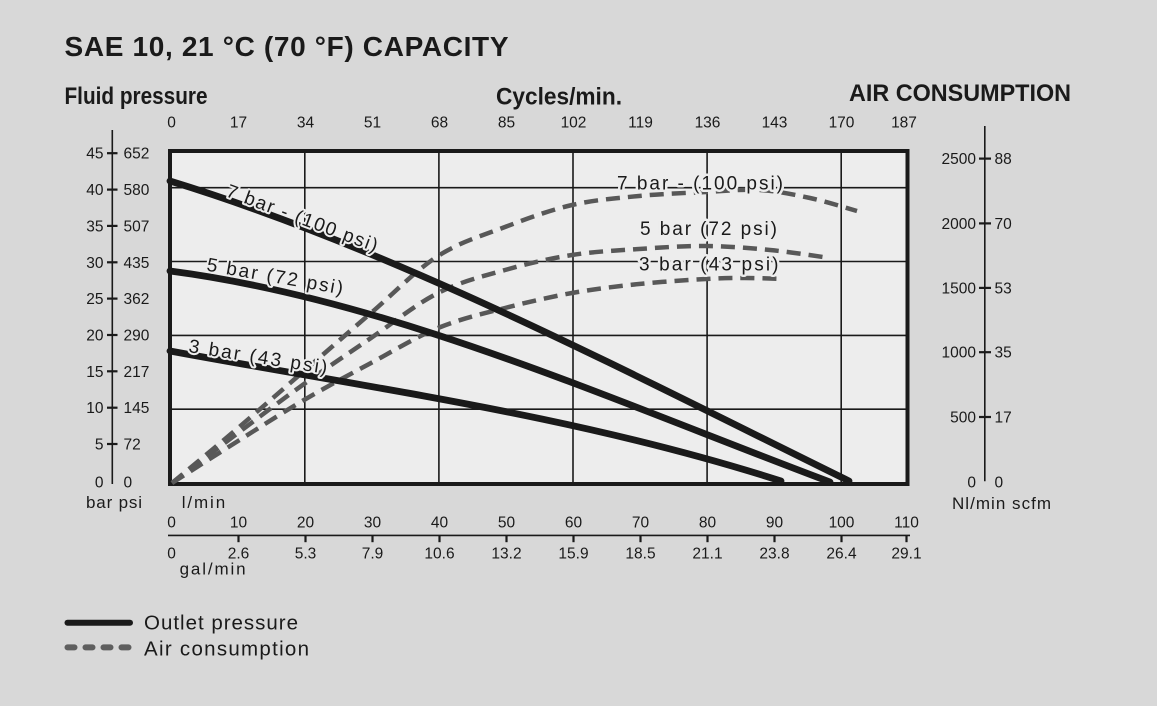 The image size is (1157, 706). What do you see at coordinates (1003, 288) in the screenshot?
I see `svg-text: 53` at bounding box center [1003, 288].